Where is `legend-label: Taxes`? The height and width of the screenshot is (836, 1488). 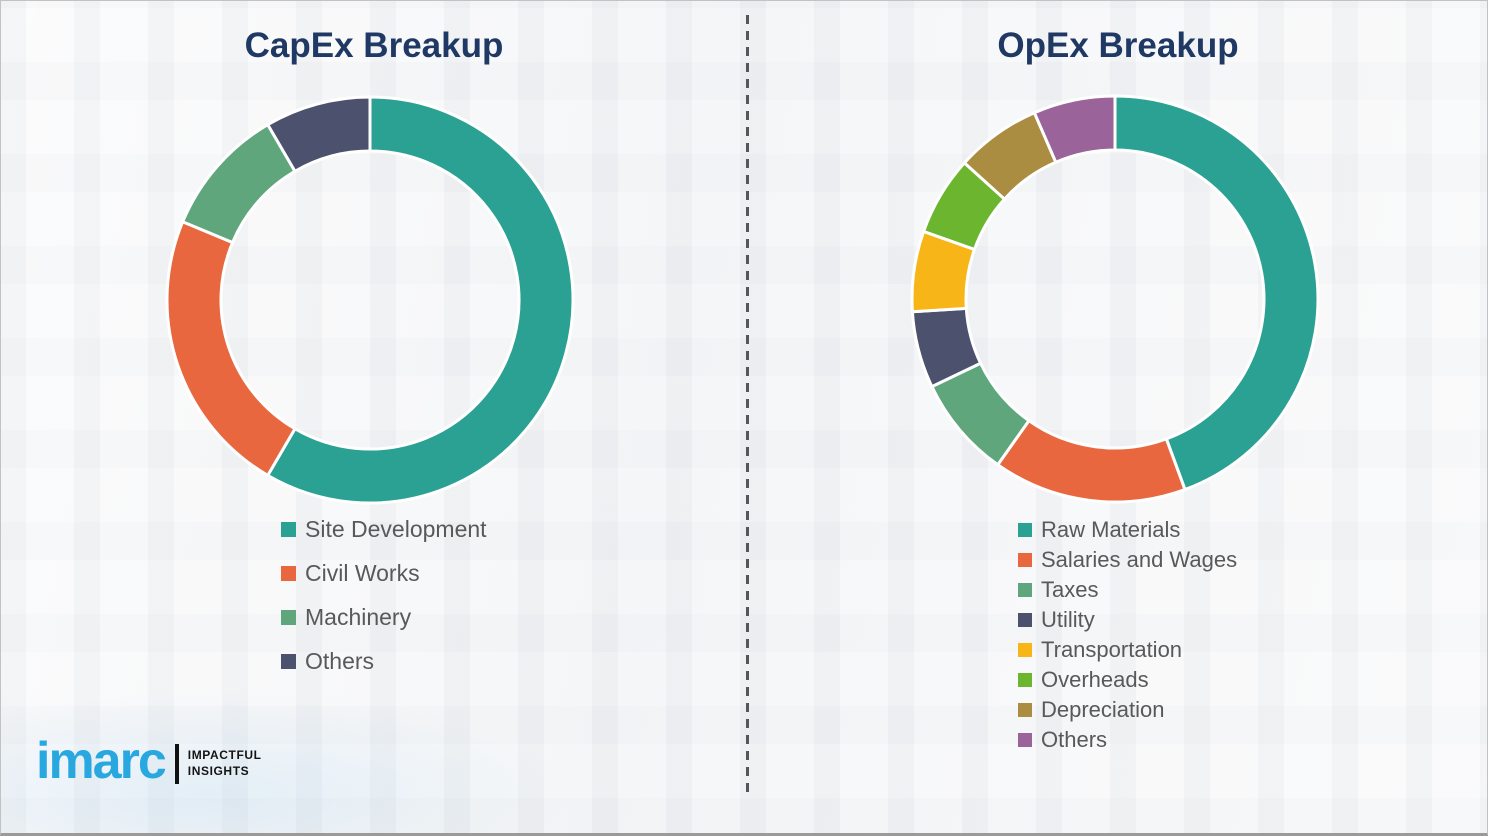
legend-label: Taxes is located at coordinates (1070, 589).